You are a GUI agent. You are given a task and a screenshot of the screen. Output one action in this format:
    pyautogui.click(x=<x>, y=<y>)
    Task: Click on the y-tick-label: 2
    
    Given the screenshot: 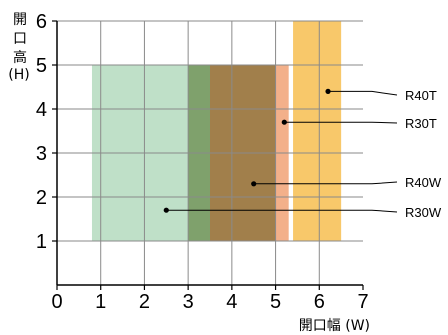 What is the action you would take?
    pyautogui.click(x=41, y=198)
    